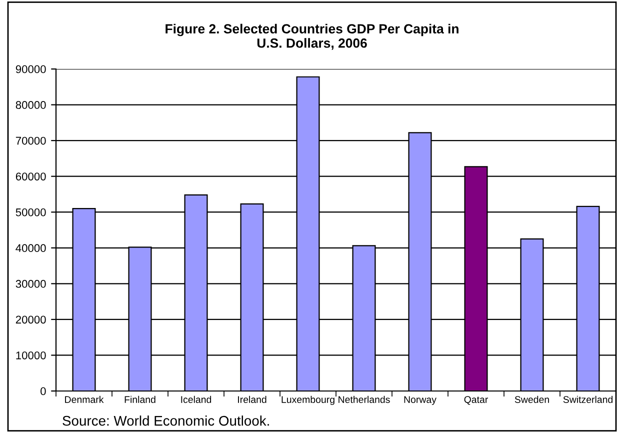 The image size is (624, 433). I want to click on y-tick-label: 0, so click(43, 391).